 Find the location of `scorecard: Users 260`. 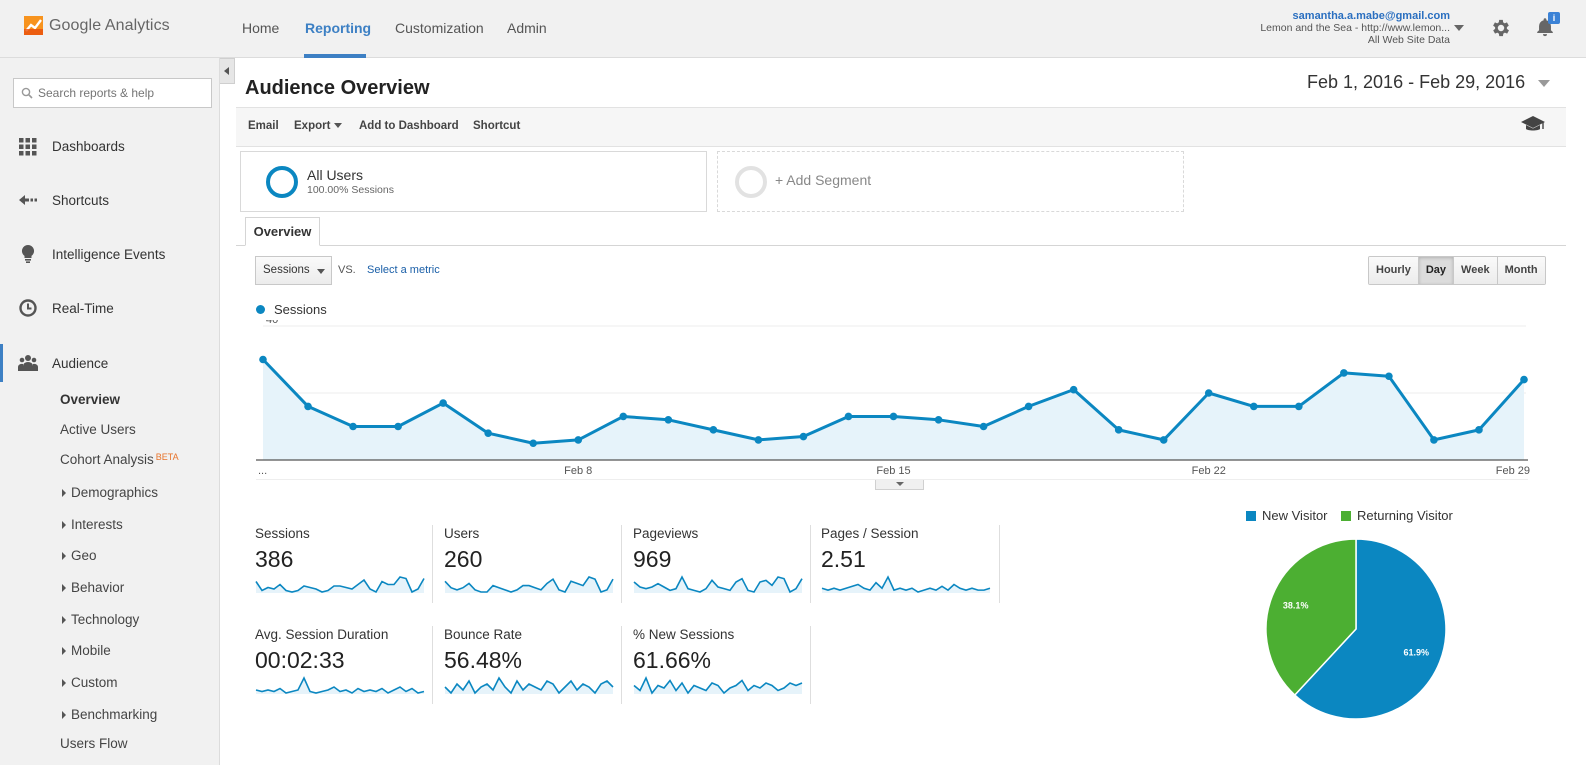

scorecard: Users 260 is located at coordinates (533, 564).